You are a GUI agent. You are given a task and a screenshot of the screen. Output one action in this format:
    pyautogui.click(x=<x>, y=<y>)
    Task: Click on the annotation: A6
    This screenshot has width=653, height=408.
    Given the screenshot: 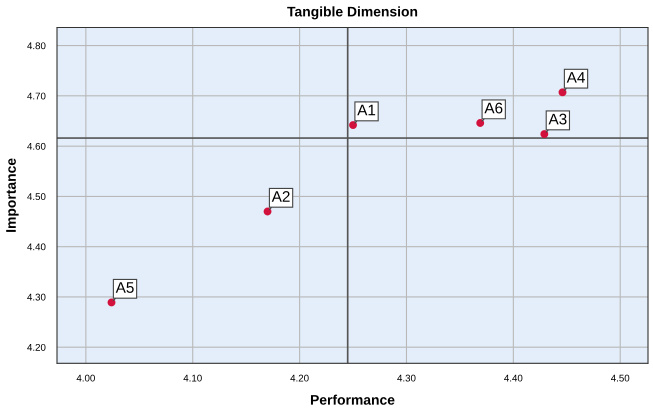 What is the action you would take?
    pyautogui.click(x=493, y=108)
    